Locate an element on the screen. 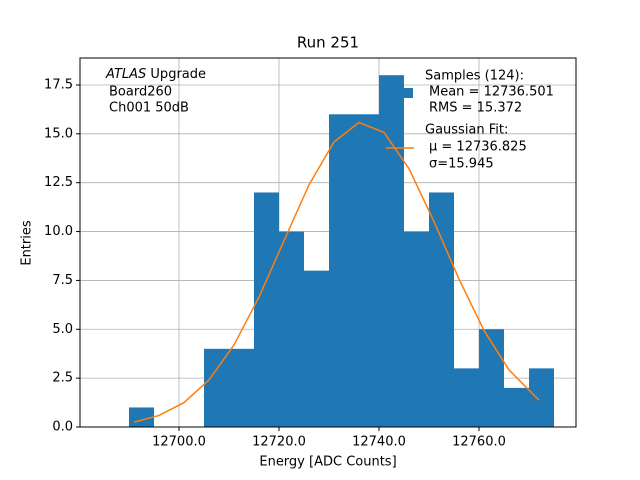 The image size is (640, 480). y-tick-label: 2.5 is located at coordinates (62, 378).